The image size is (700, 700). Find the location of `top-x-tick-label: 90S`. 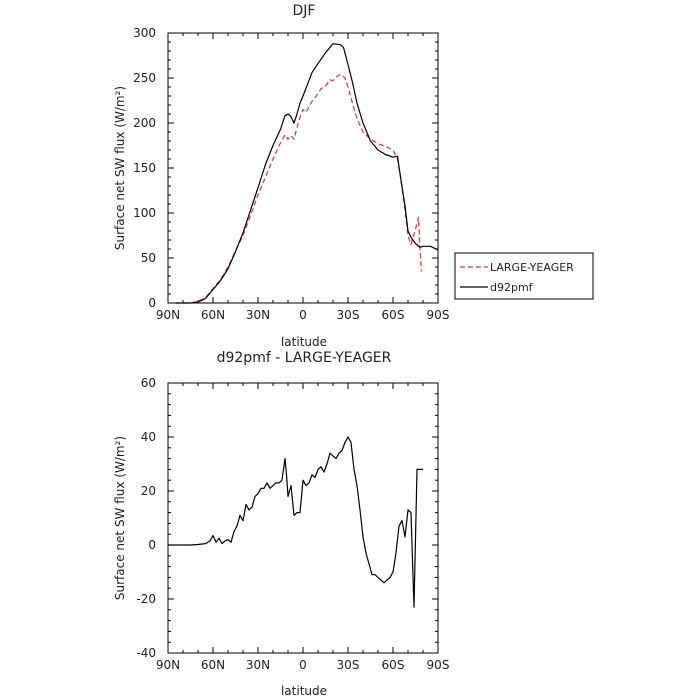

top-x-tick-label: 90S is located at coordinates (438, 315).